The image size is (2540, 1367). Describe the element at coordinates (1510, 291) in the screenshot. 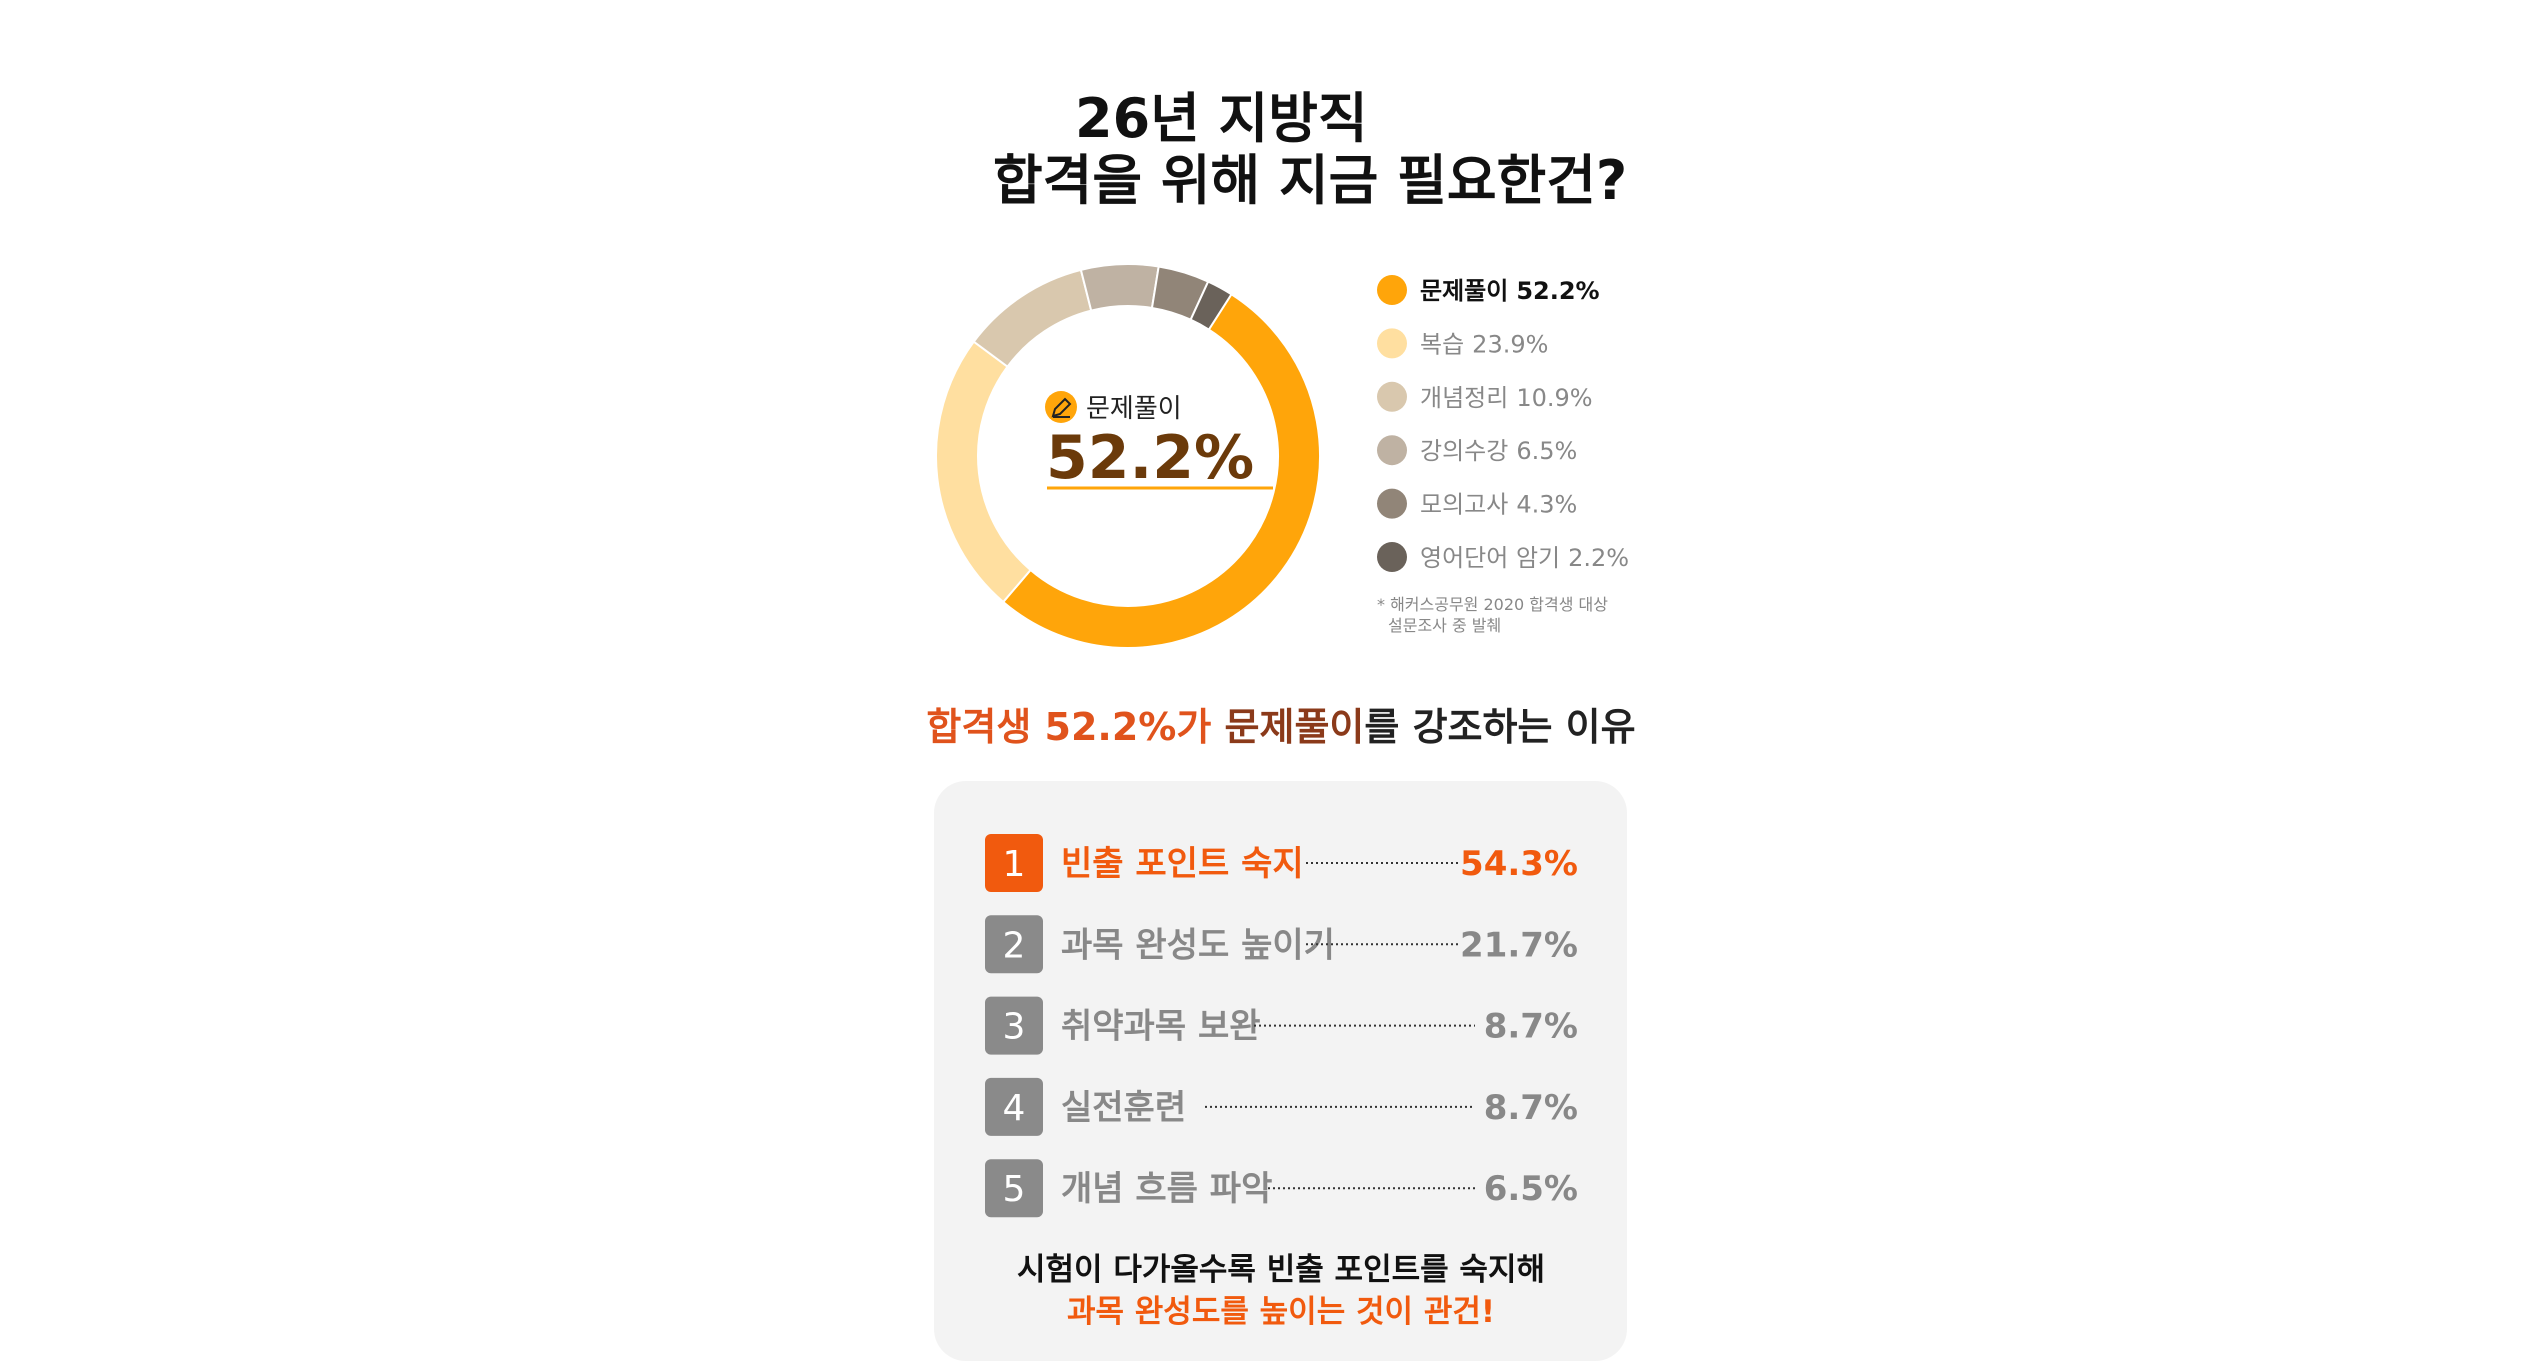

I see `legend-entry: 문제풀이 52.2%` at that location.